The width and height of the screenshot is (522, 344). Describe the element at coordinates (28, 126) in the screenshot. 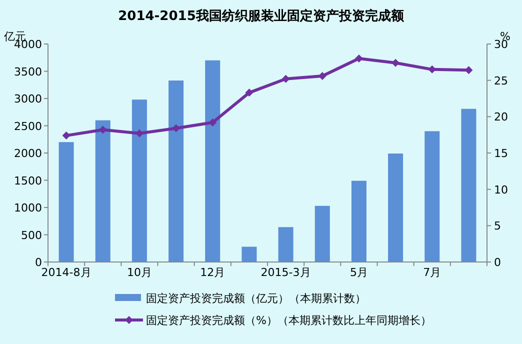

I see `y-tick-label: 2500` at that location.